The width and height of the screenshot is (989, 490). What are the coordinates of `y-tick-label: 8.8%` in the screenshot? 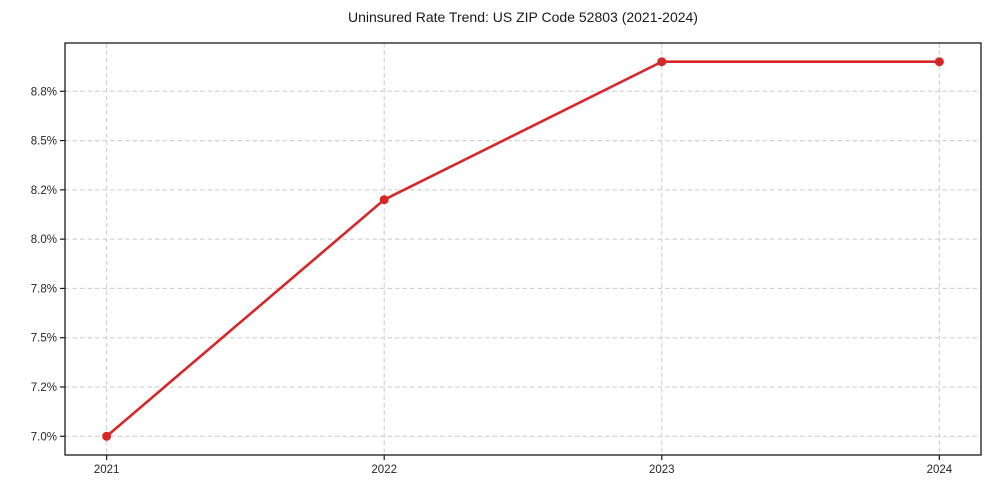 It's located at (44, 92).